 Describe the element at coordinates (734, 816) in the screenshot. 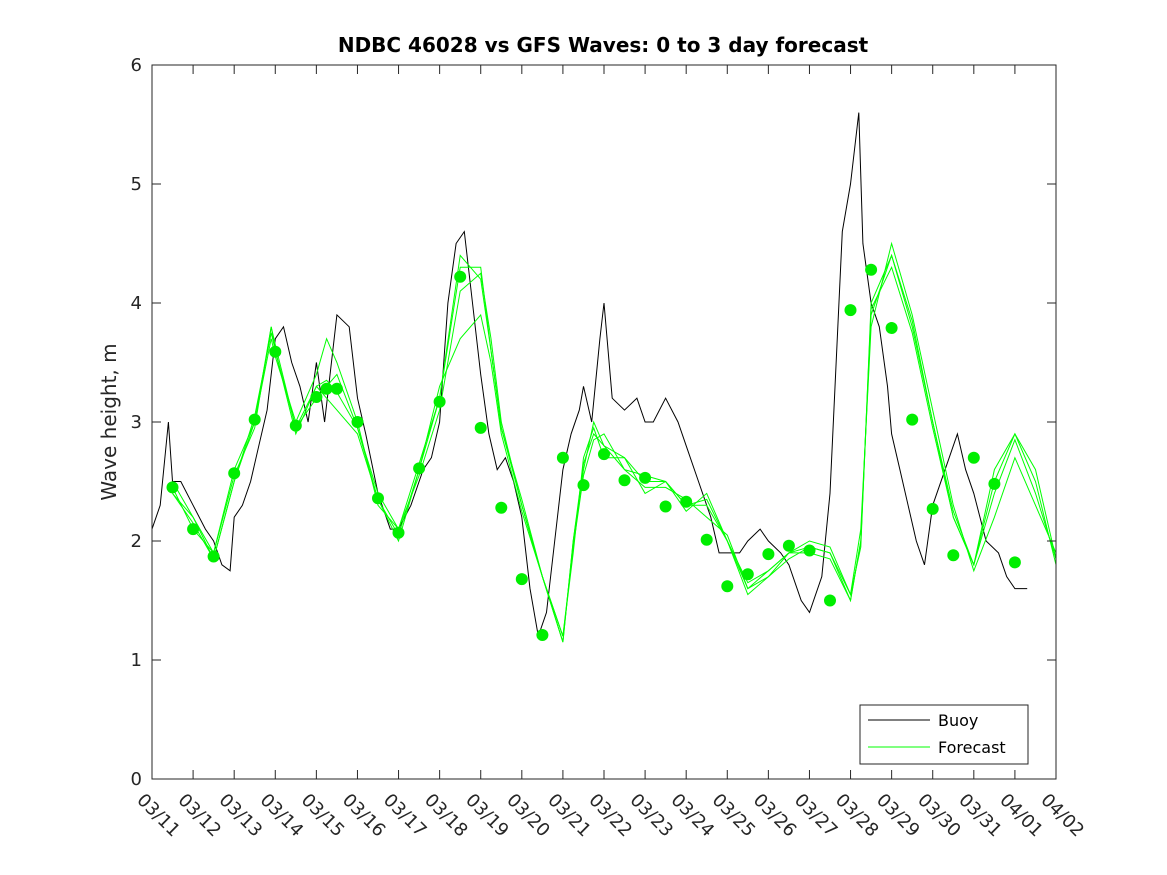

I see `x-tick-label: 03/25` at that location.